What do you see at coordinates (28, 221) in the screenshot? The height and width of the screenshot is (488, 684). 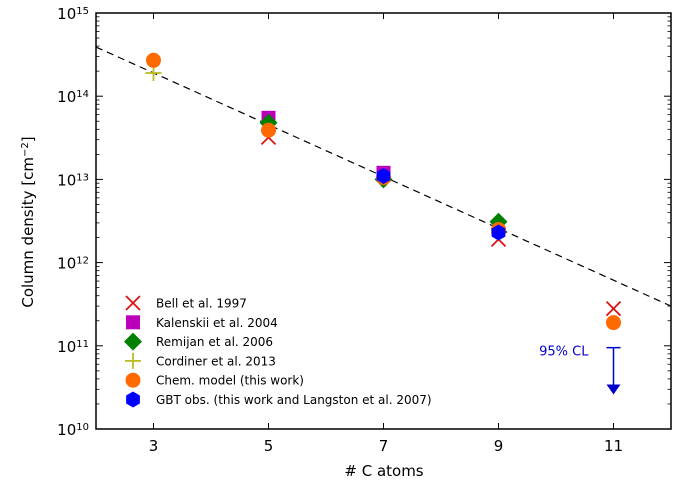 I see `y-axis-title: Column density [cm−2]` at bounding box center [28, 221].